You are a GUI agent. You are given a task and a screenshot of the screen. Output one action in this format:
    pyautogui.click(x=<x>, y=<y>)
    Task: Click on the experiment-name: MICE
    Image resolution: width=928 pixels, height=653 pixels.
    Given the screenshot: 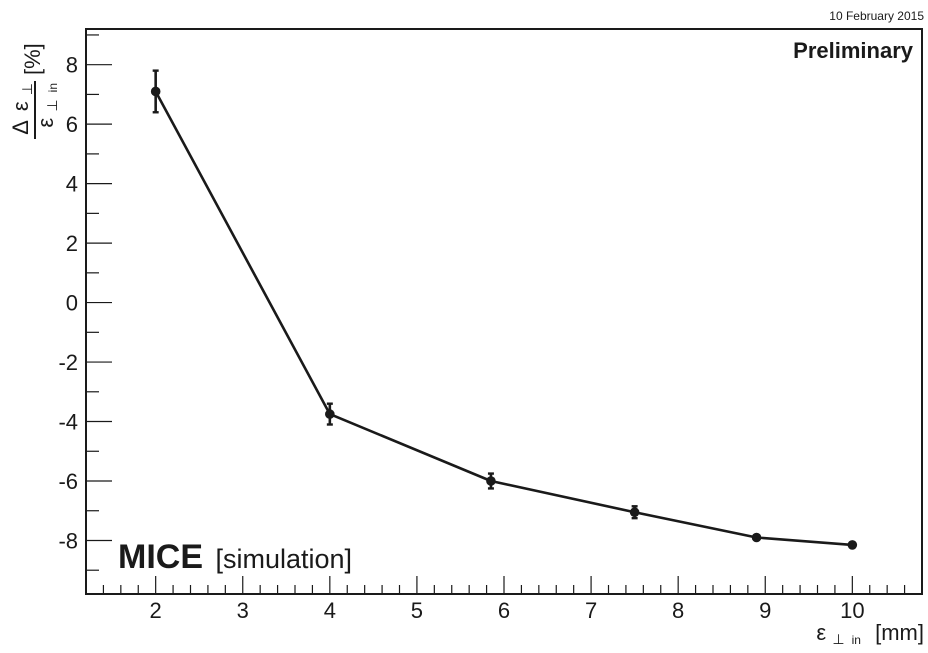 What is the action you would take?
    pyautogui.click(x=160, y=557)
    